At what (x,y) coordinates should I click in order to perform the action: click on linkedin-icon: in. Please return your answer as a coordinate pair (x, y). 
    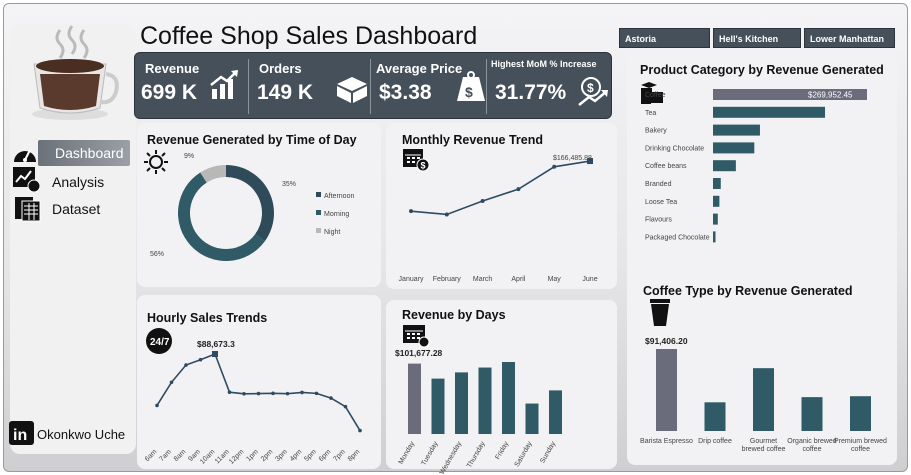
    Looking at the image, I should click on (21, 433).